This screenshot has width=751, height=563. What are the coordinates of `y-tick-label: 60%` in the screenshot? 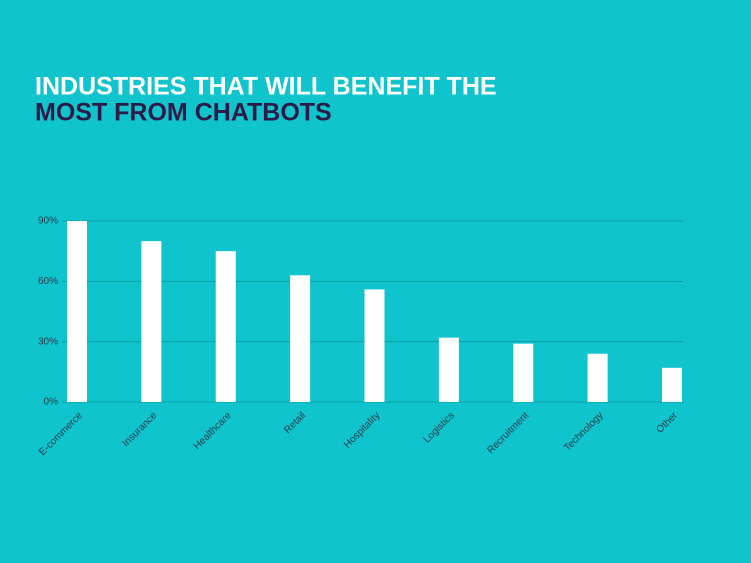 It's located at (48, 281).